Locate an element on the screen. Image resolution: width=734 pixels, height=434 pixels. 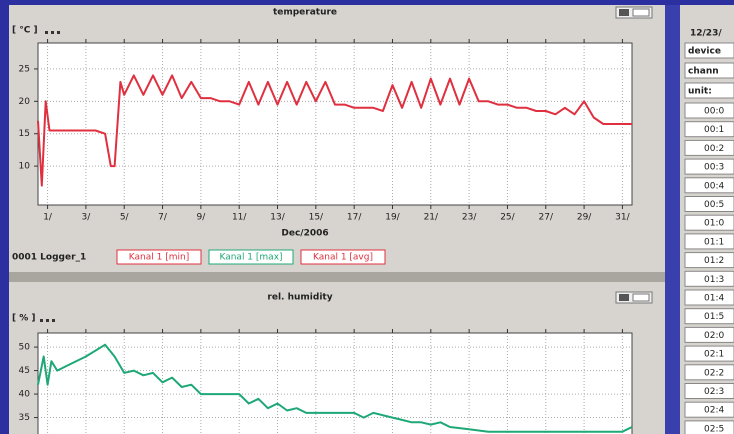
y-axis-label: [ °C ] is located at coordinates (25, 31).